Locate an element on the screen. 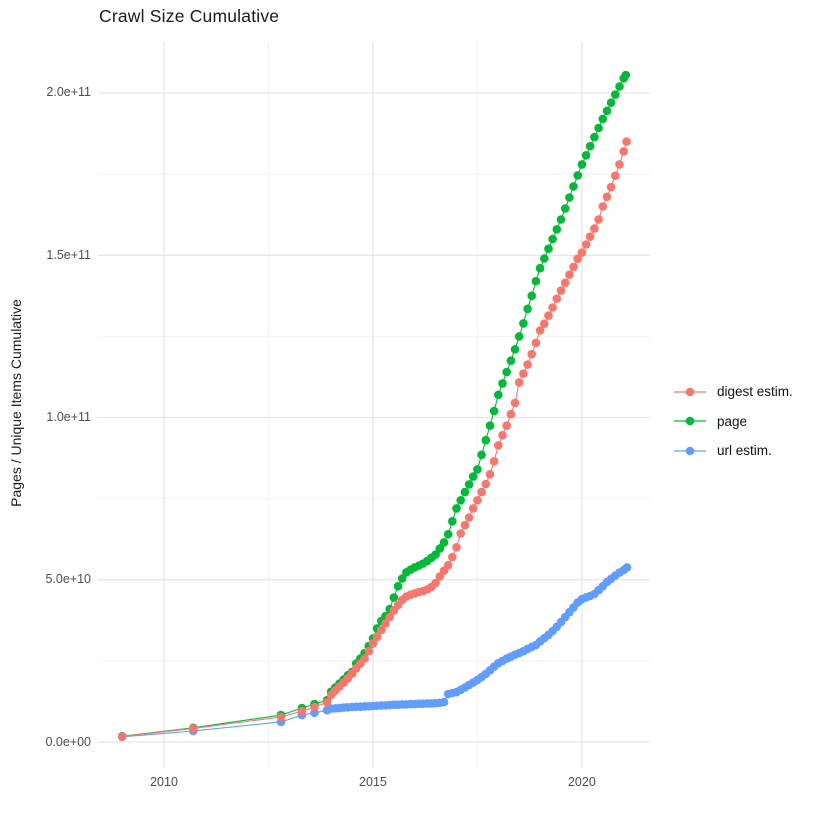 The image size is (826, 827). legend-label-page: page is located at coordinates (732, 421).